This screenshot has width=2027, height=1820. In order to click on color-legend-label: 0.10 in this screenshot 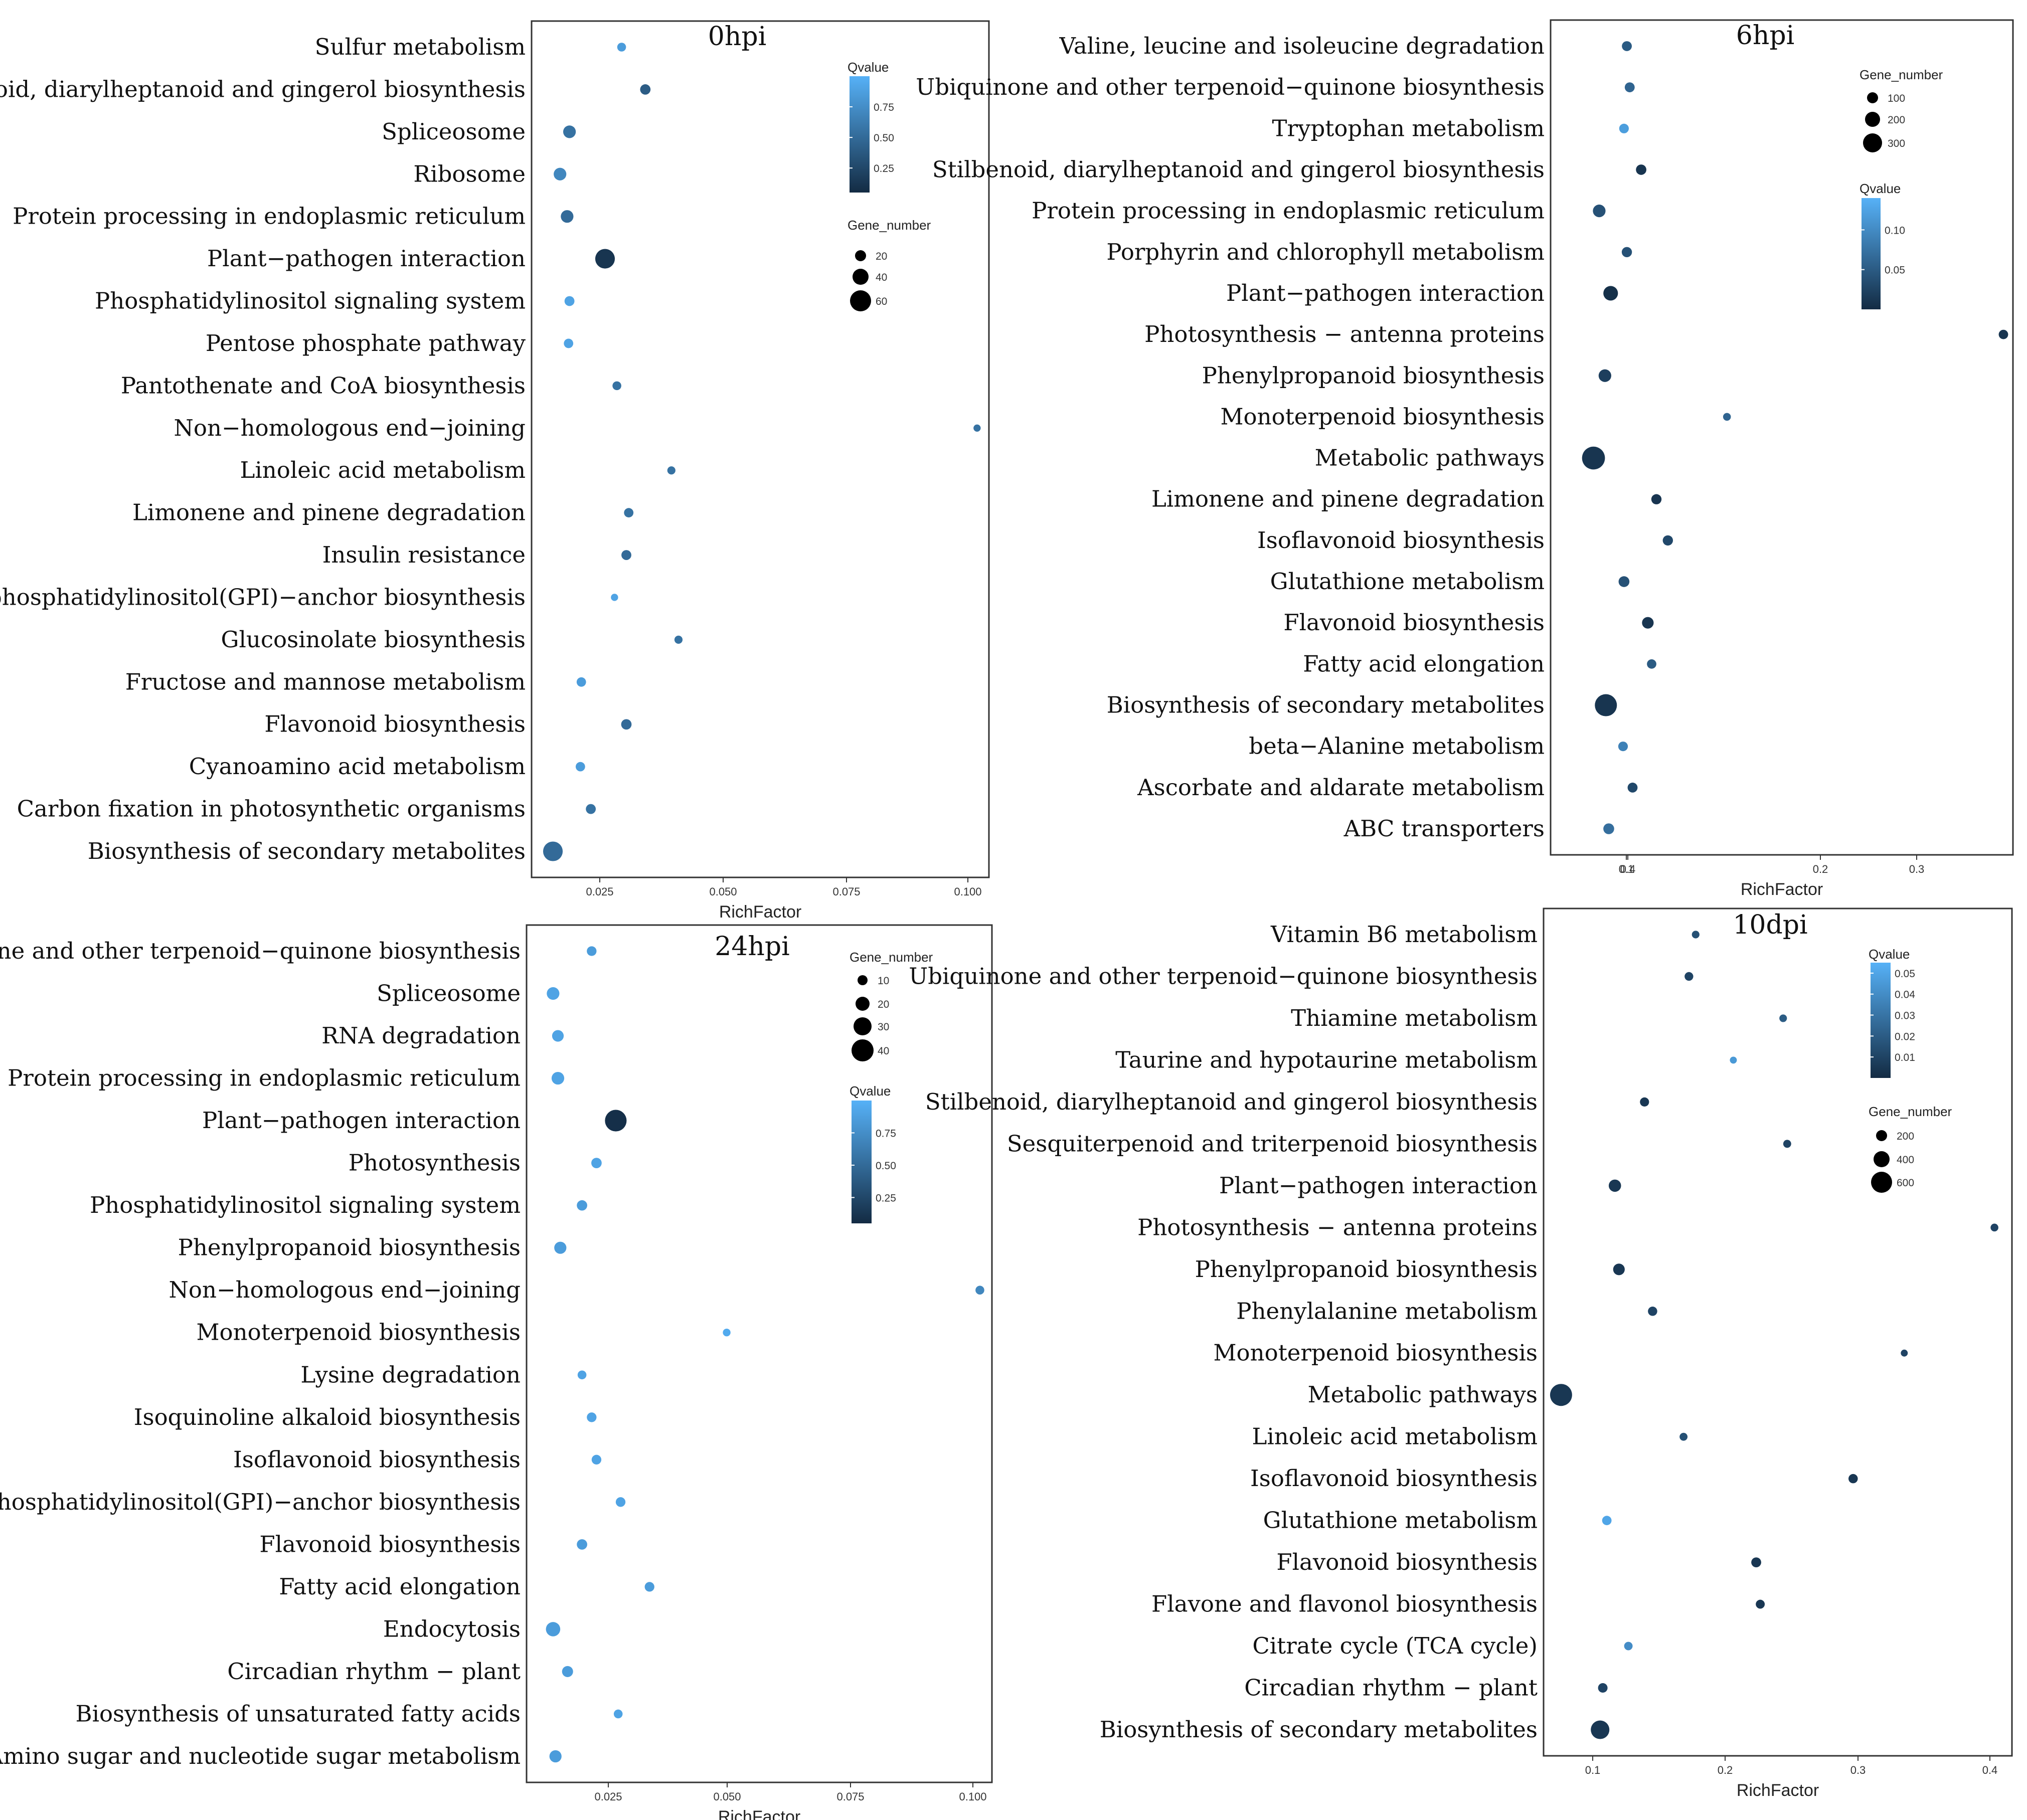, I will do `click(1895, 230)`.